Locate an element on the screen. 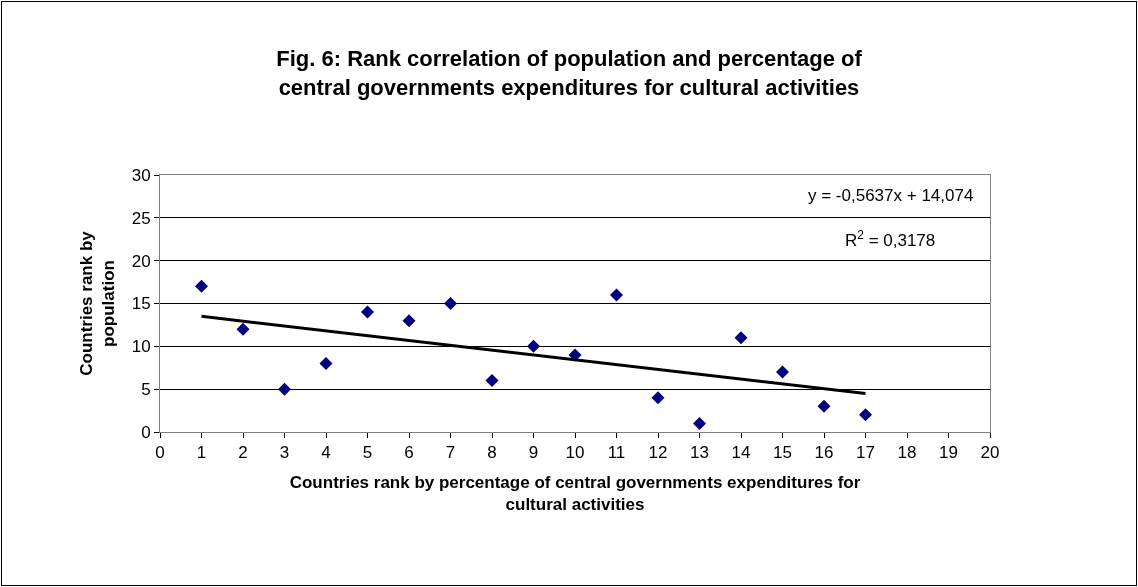  x-tick-label: 11 is located at coordinates (616, 453).